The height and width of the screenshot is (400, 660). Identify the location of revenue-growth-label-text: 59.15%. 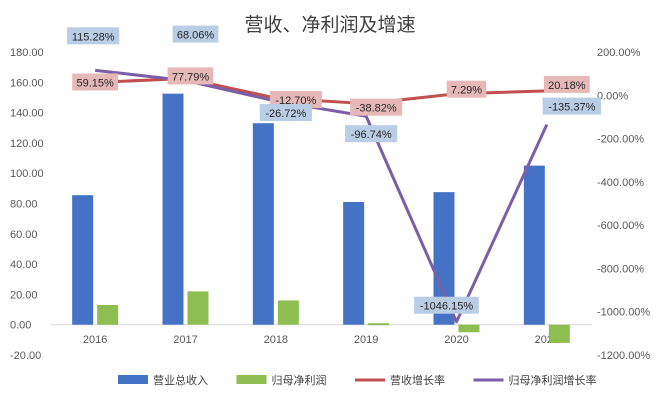
(96, 83).